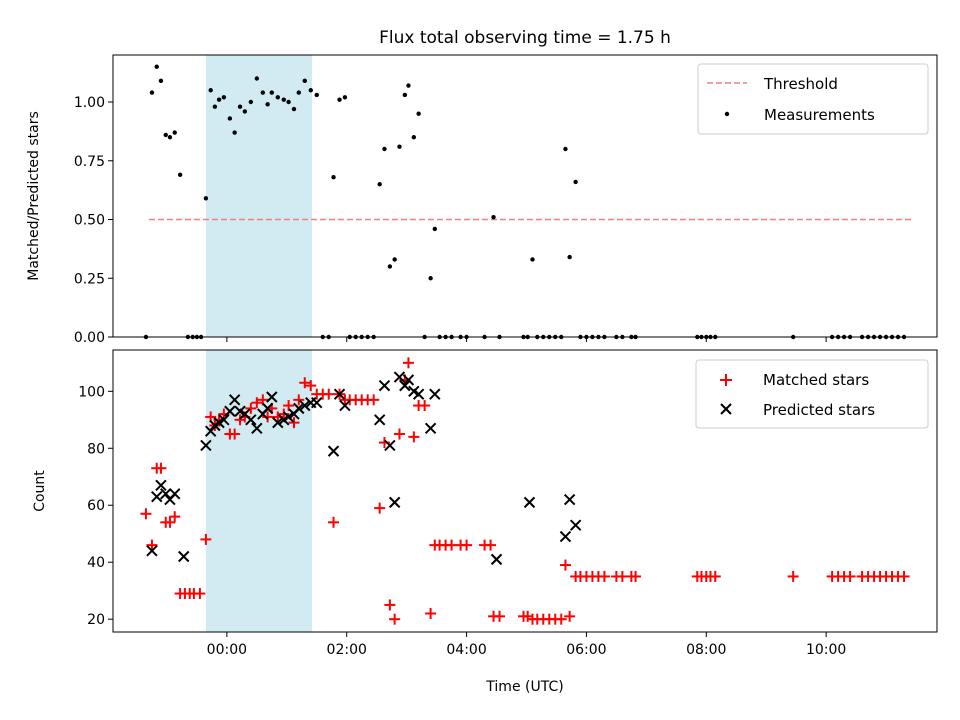 The image size is (960, 720). I want to click on bot-x-tick-label: 06:00, so click(586, 650).